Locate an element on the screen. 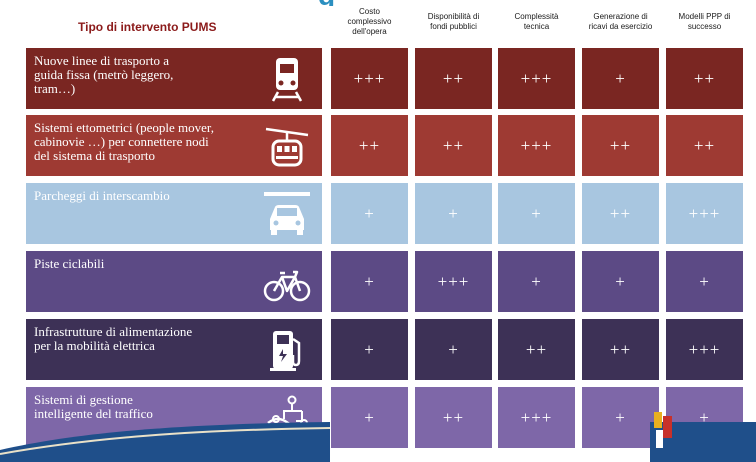  column-header: Complessità tecnica is located at coordinates (536, 21).